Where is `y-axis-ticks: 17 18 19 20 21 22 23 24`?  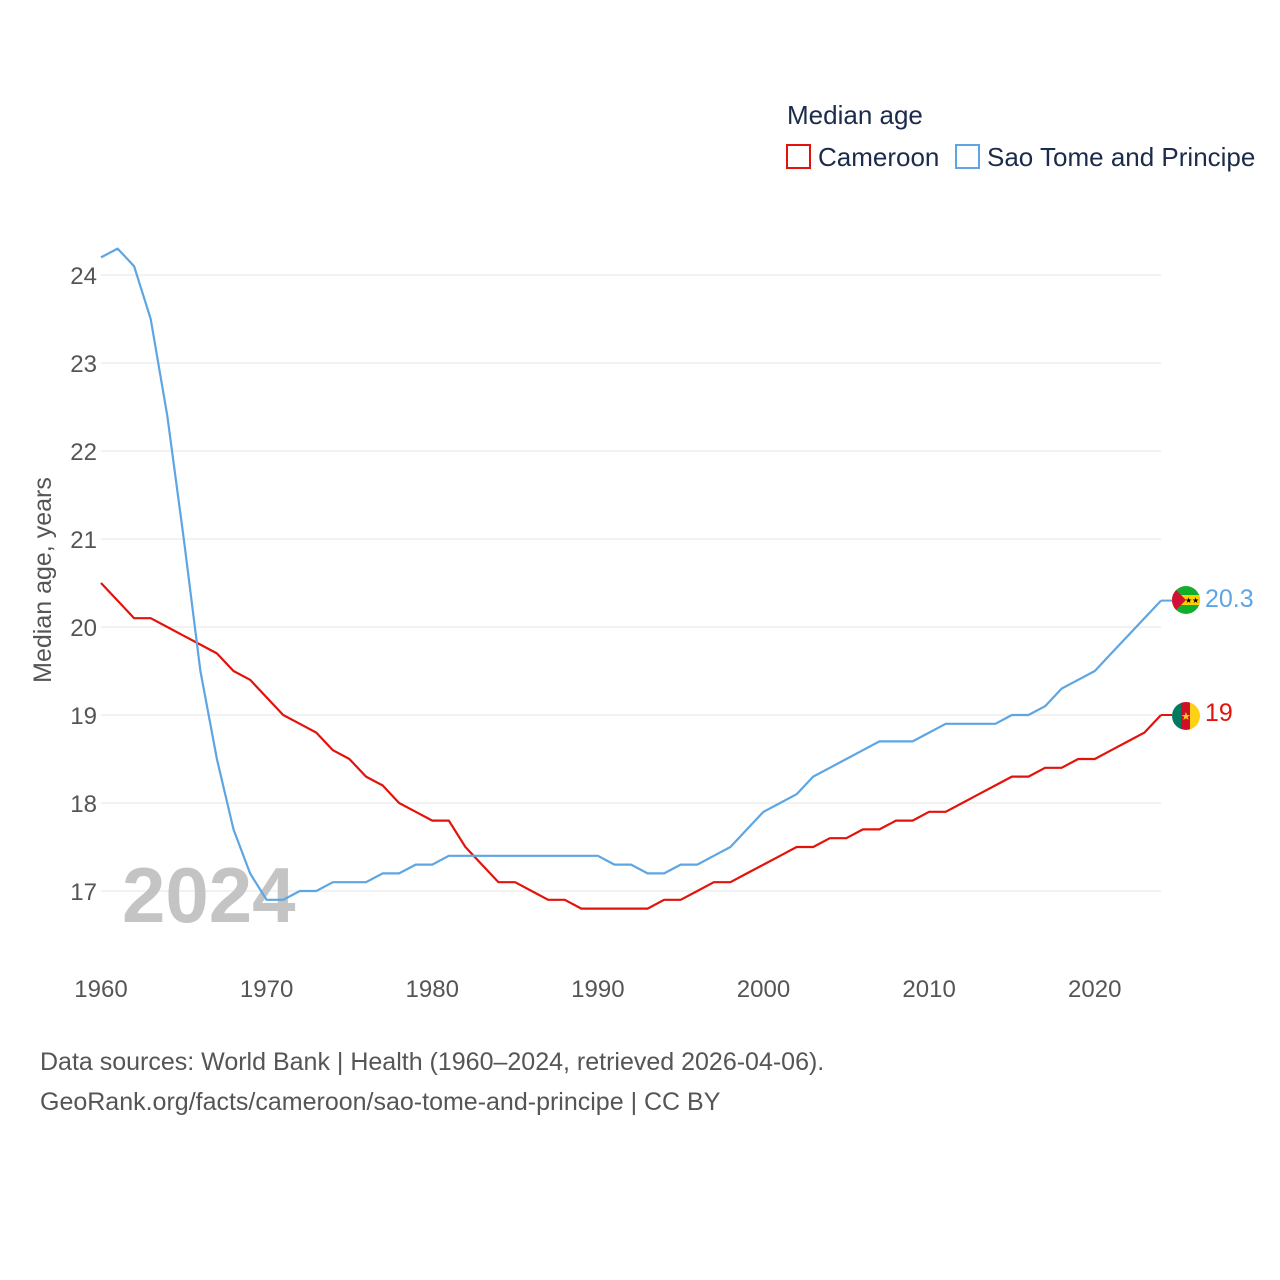 y-axis-ticks: 17 18 19 20 21 22 23 24 is located at coordinates (83, 584).